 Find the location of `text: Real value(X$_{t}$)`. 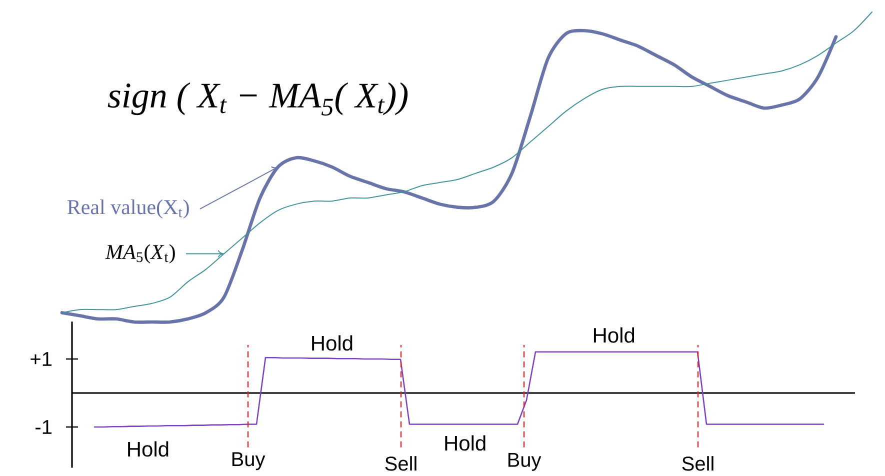

text: Real value(X$_{t}$) is located at coordinates (128, 209).